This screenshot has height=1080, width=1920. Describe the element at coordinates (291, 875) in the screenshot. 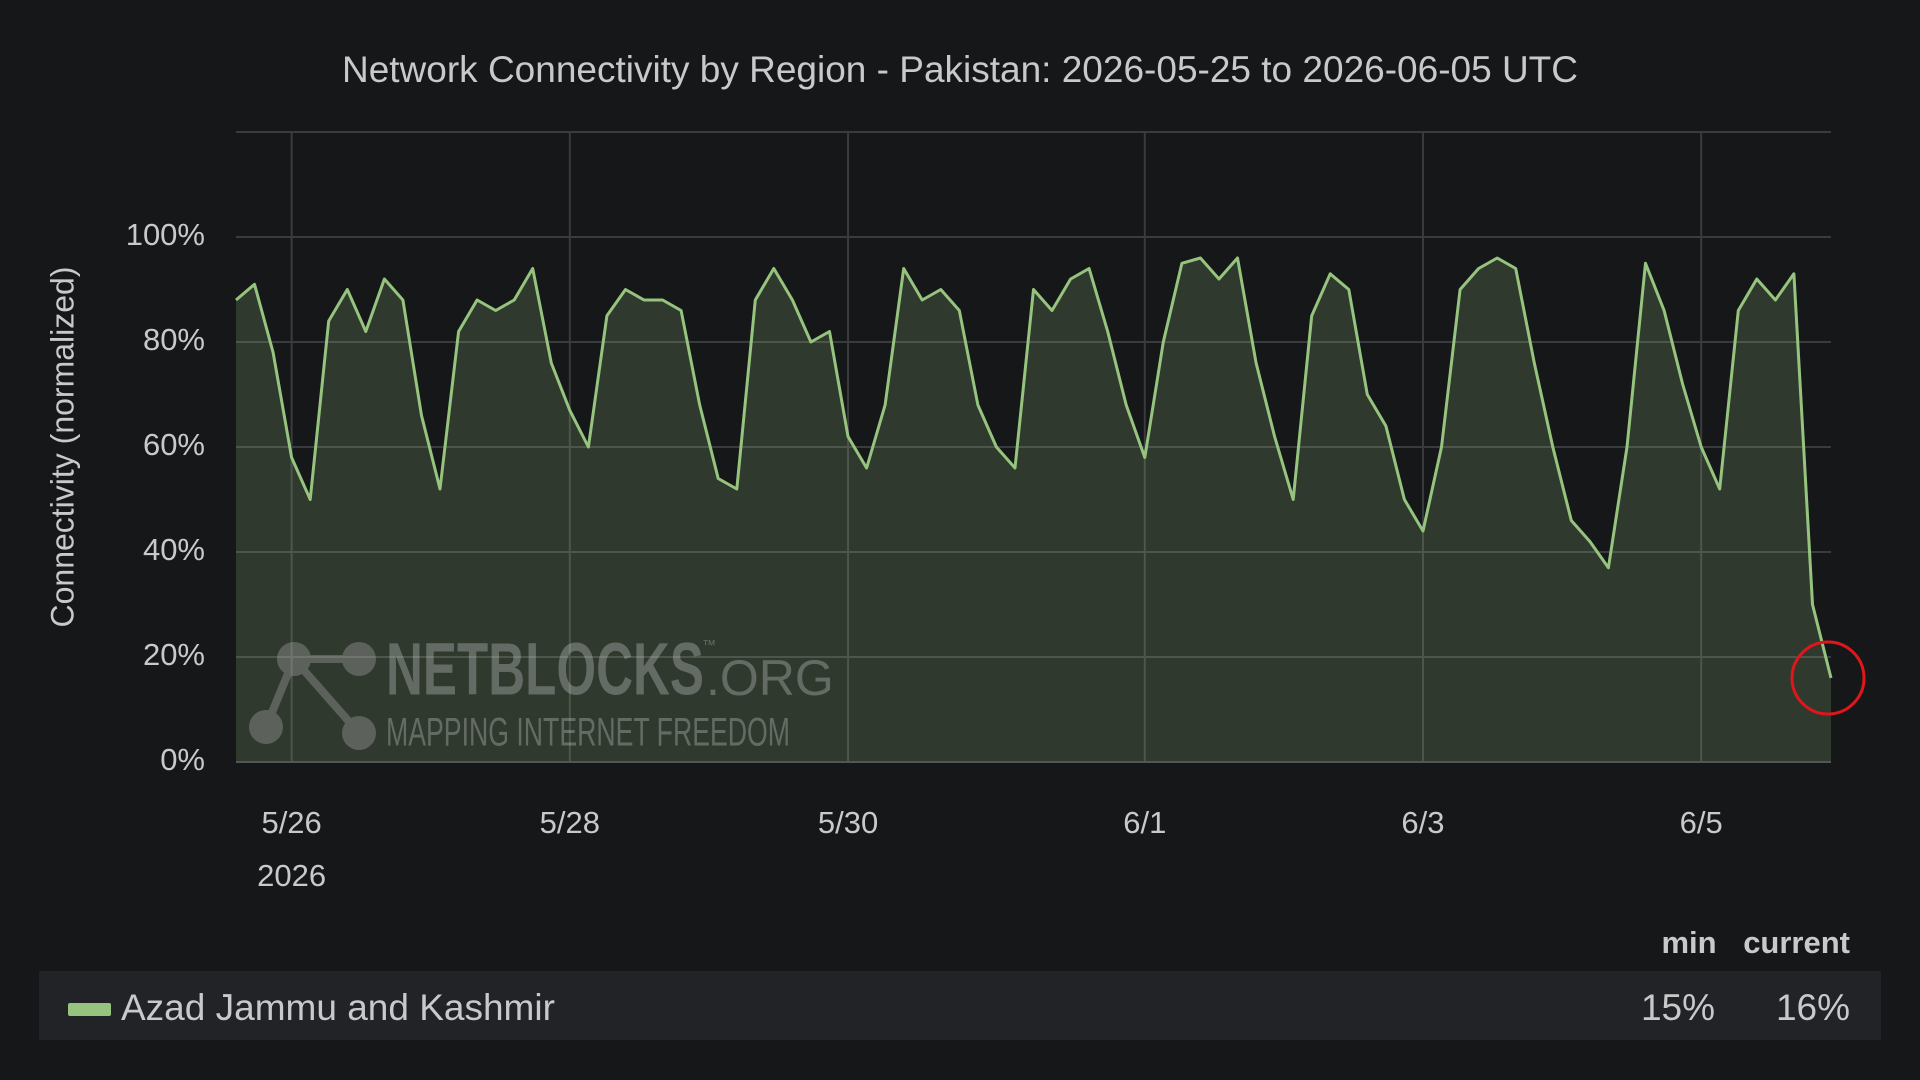

I see `x-year-label: 2026` at that location.